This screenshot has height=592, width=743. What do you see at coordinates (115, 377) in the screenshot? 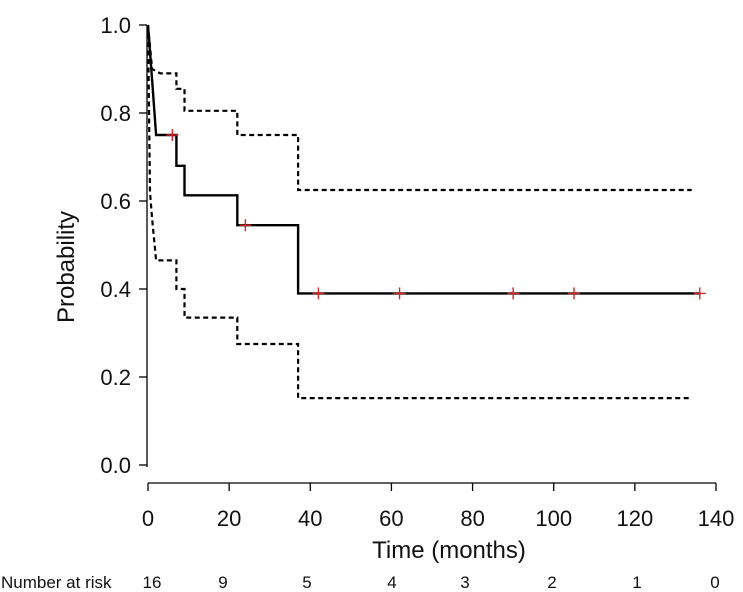
I see `y-tick-label: 0.2` at bounding box center [115, 377].